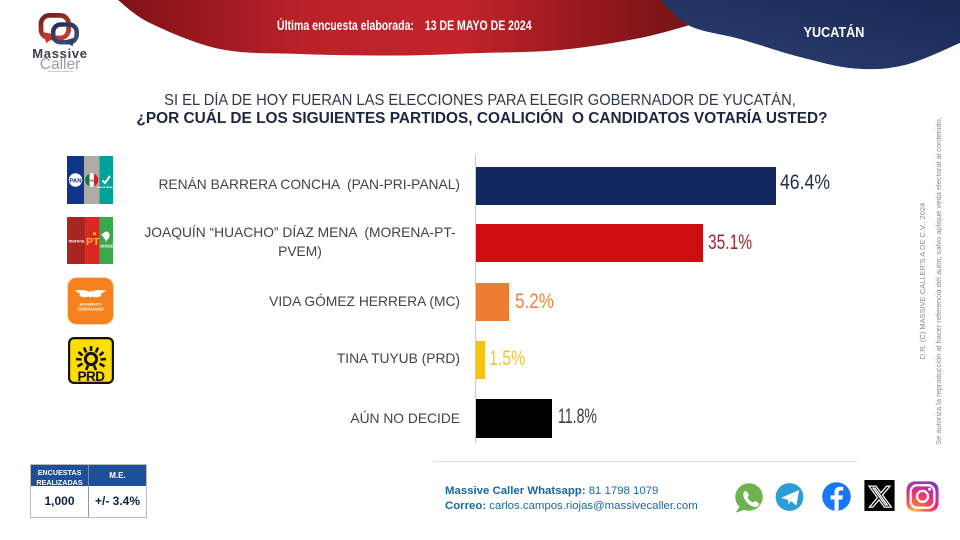  I want to click on svg-text: PAN, so click(75, 181).